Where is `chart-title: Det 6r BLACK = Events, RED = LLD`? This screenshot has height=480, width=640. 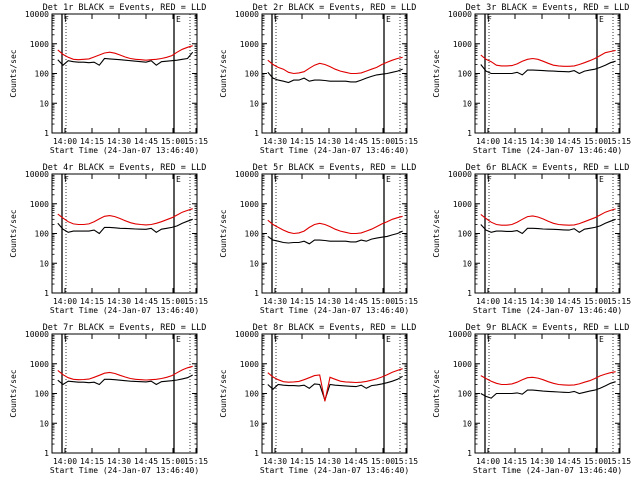 chart-title: Det 6r BLACK = Events, RED = LLD is located at coordinates (548, 168).